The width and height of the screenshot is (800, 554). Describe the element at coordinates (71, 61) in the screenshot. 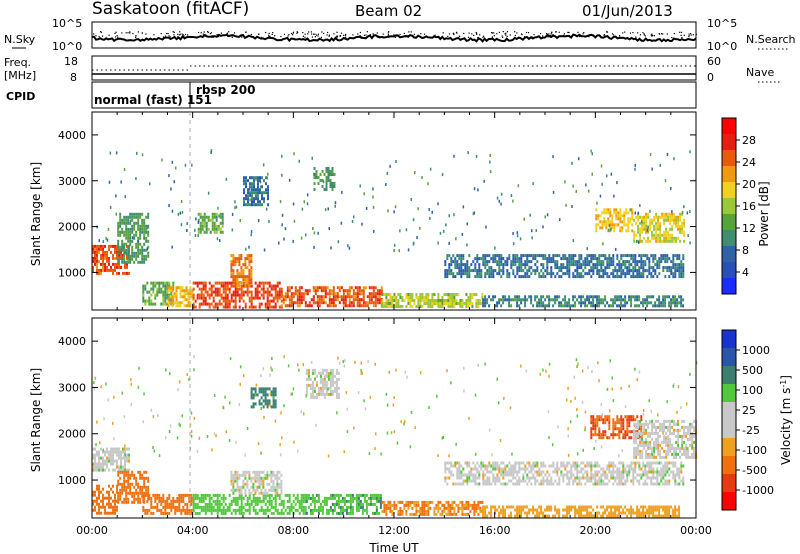

I see `freq-tick-top: 18` at that location.